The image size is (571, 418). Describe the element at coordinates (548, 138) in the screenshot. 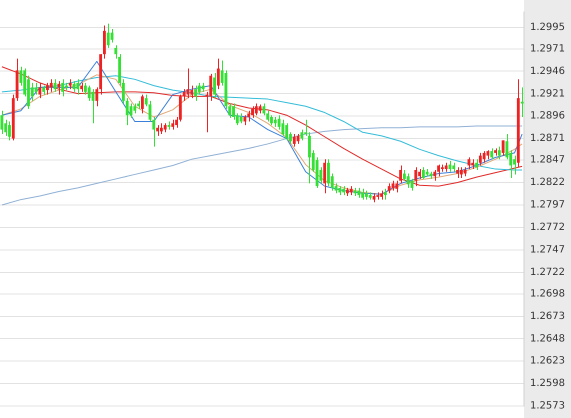

I see `y-tick-label: 1.2871` at that location.